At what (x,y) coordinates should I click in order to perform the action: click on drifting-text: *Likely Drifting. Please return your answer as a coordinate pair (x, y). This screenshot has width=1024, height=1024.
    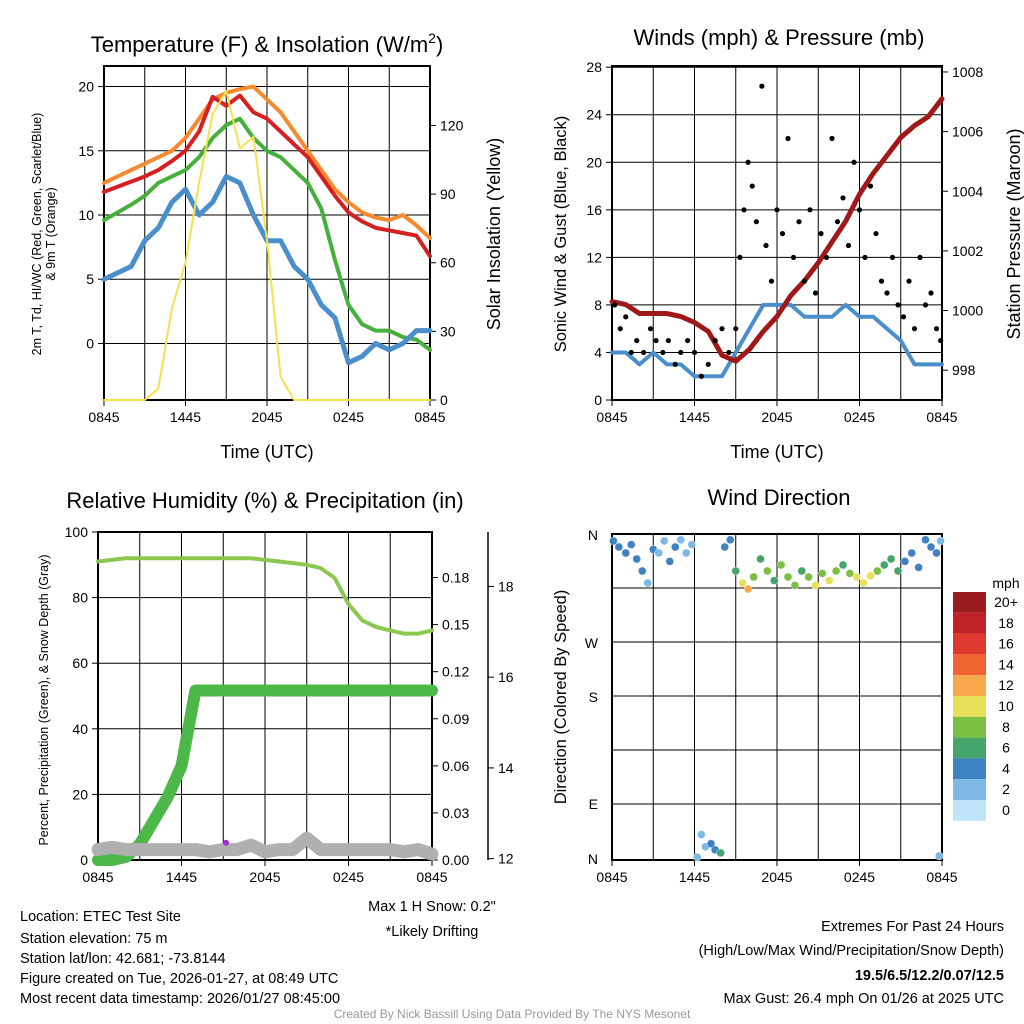
    Looking at the image, I should click on (432, 932).